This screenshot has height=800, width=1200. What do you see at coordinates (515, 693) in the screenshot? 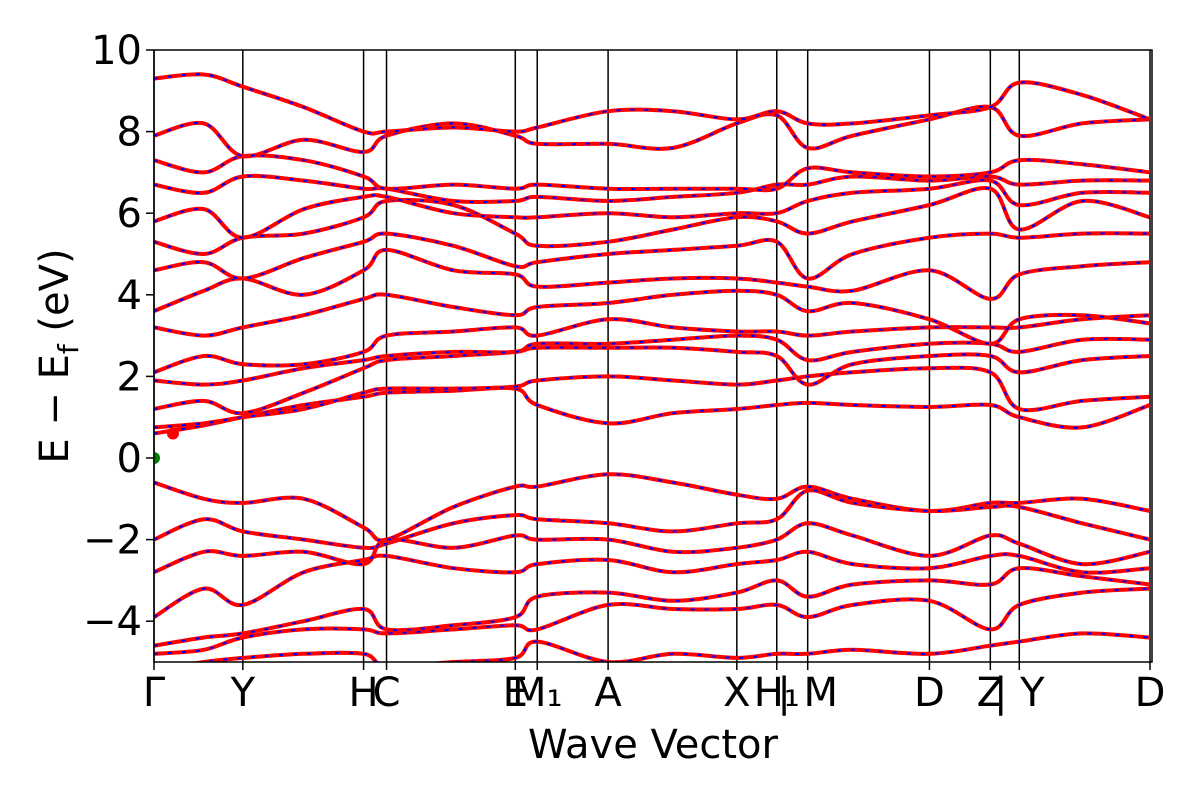
I see `x-tick-label: E` at bounding box center [515, 693].